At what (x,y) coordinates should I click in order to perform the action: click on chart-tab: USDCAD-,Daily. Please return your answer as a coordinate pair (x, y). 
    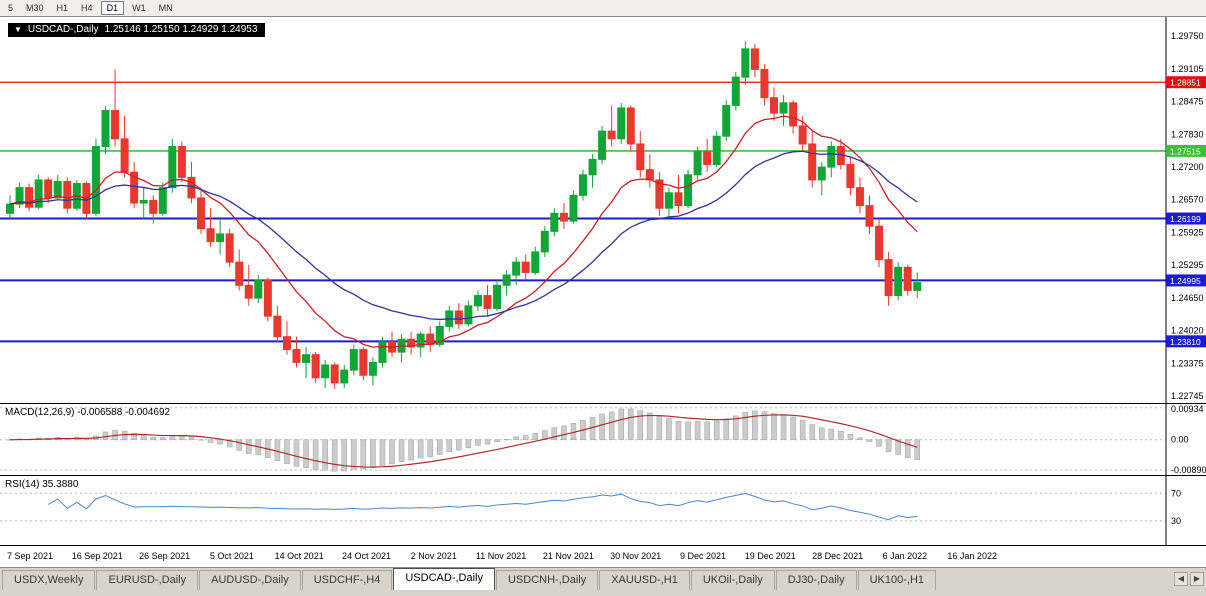
    Looking at the image, I should click on (444, 579).